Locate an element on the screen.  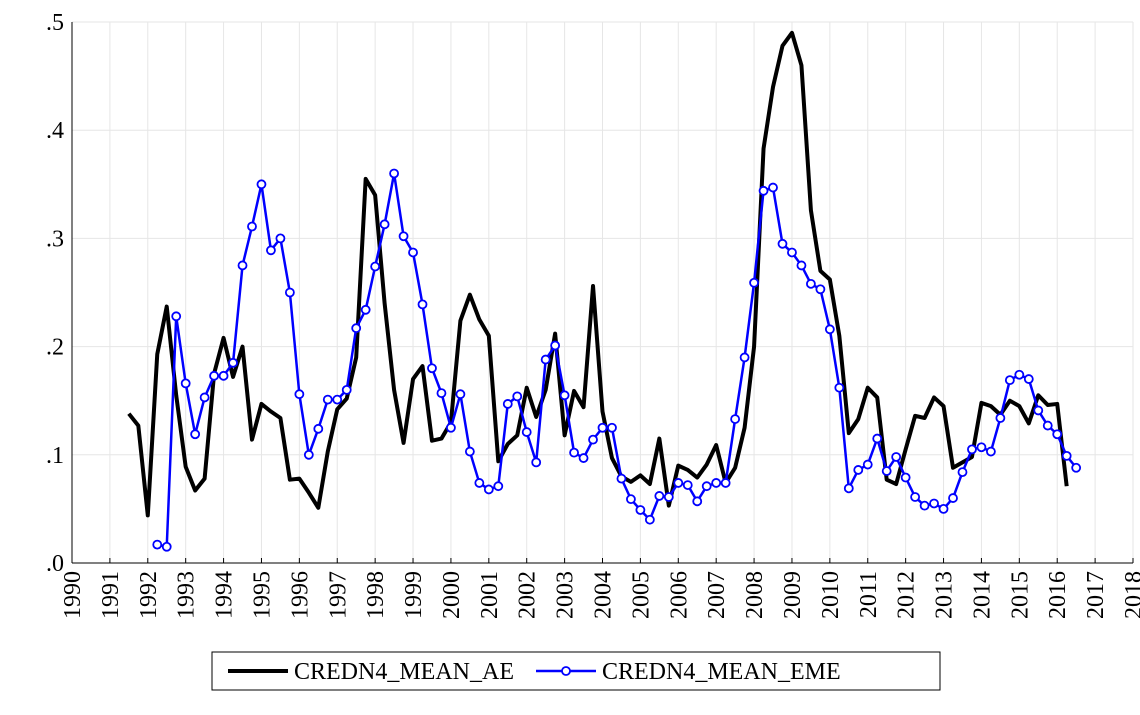
legend-marker is located at coordinates (566, 671).